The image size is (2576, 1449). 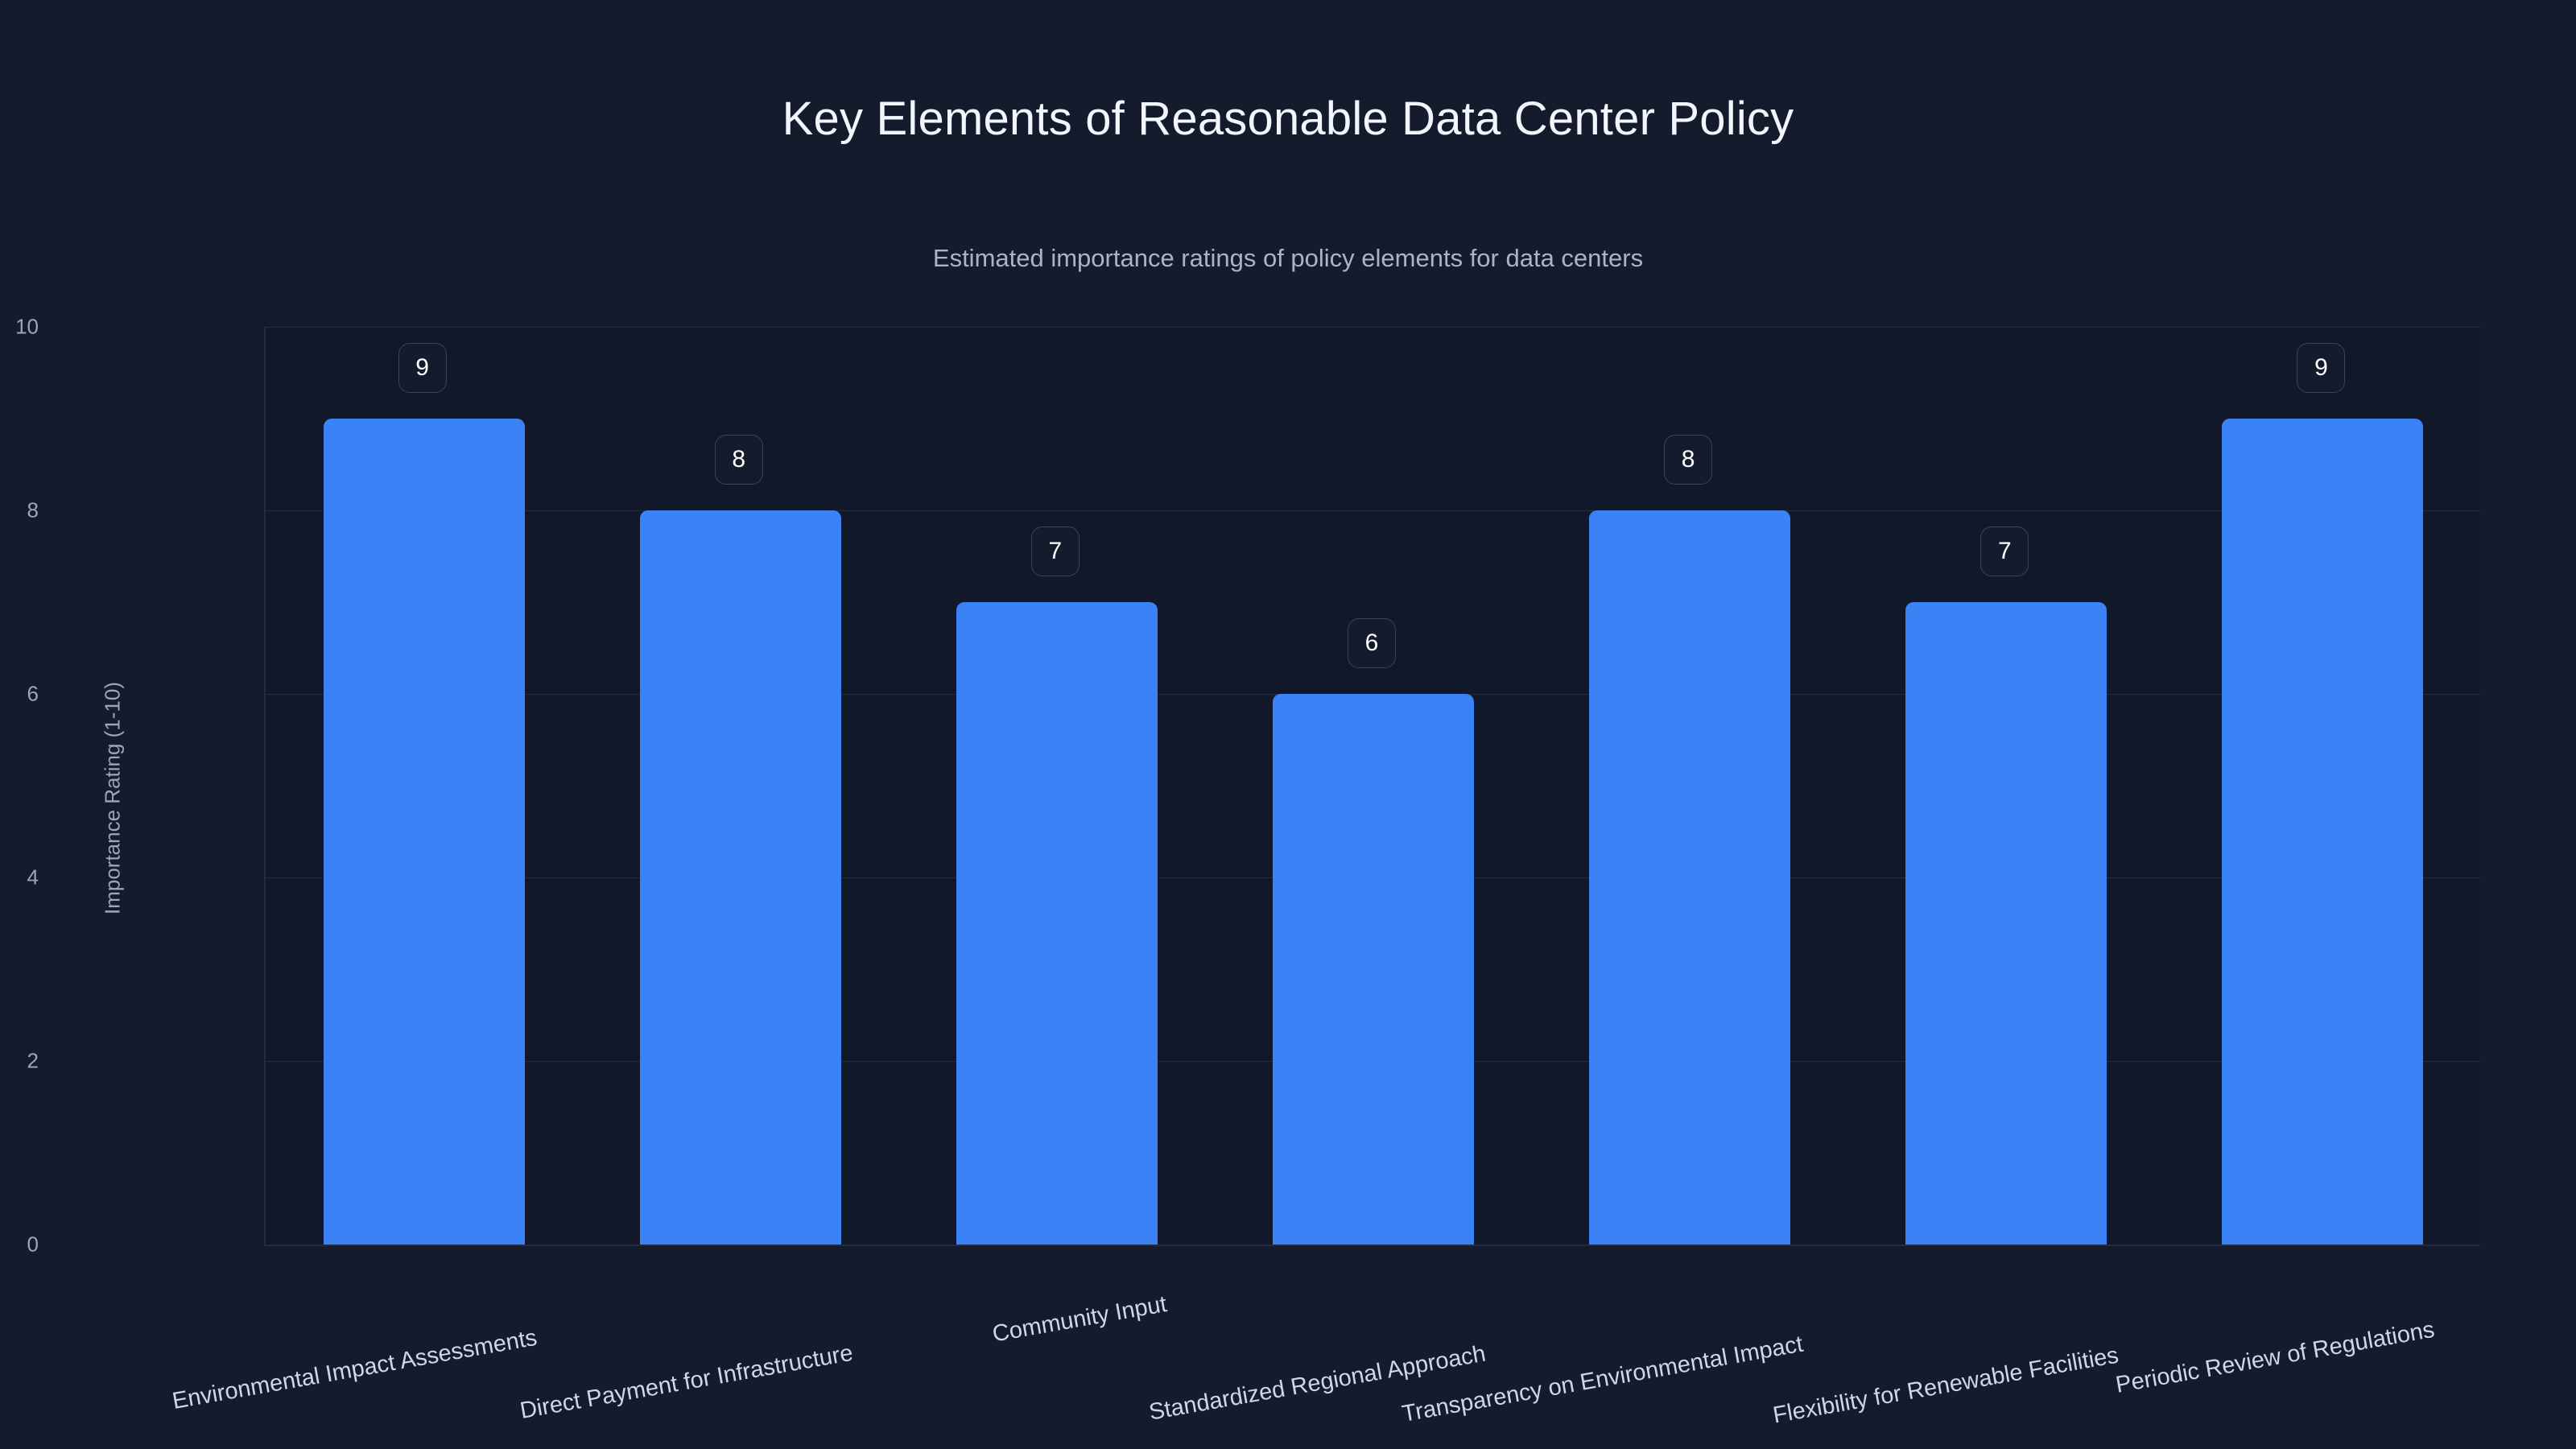 What do you see at coordinates (33, 1060) in the screenshot?
I see `y-tick-label: 2` at bounding box center [33, 1060].